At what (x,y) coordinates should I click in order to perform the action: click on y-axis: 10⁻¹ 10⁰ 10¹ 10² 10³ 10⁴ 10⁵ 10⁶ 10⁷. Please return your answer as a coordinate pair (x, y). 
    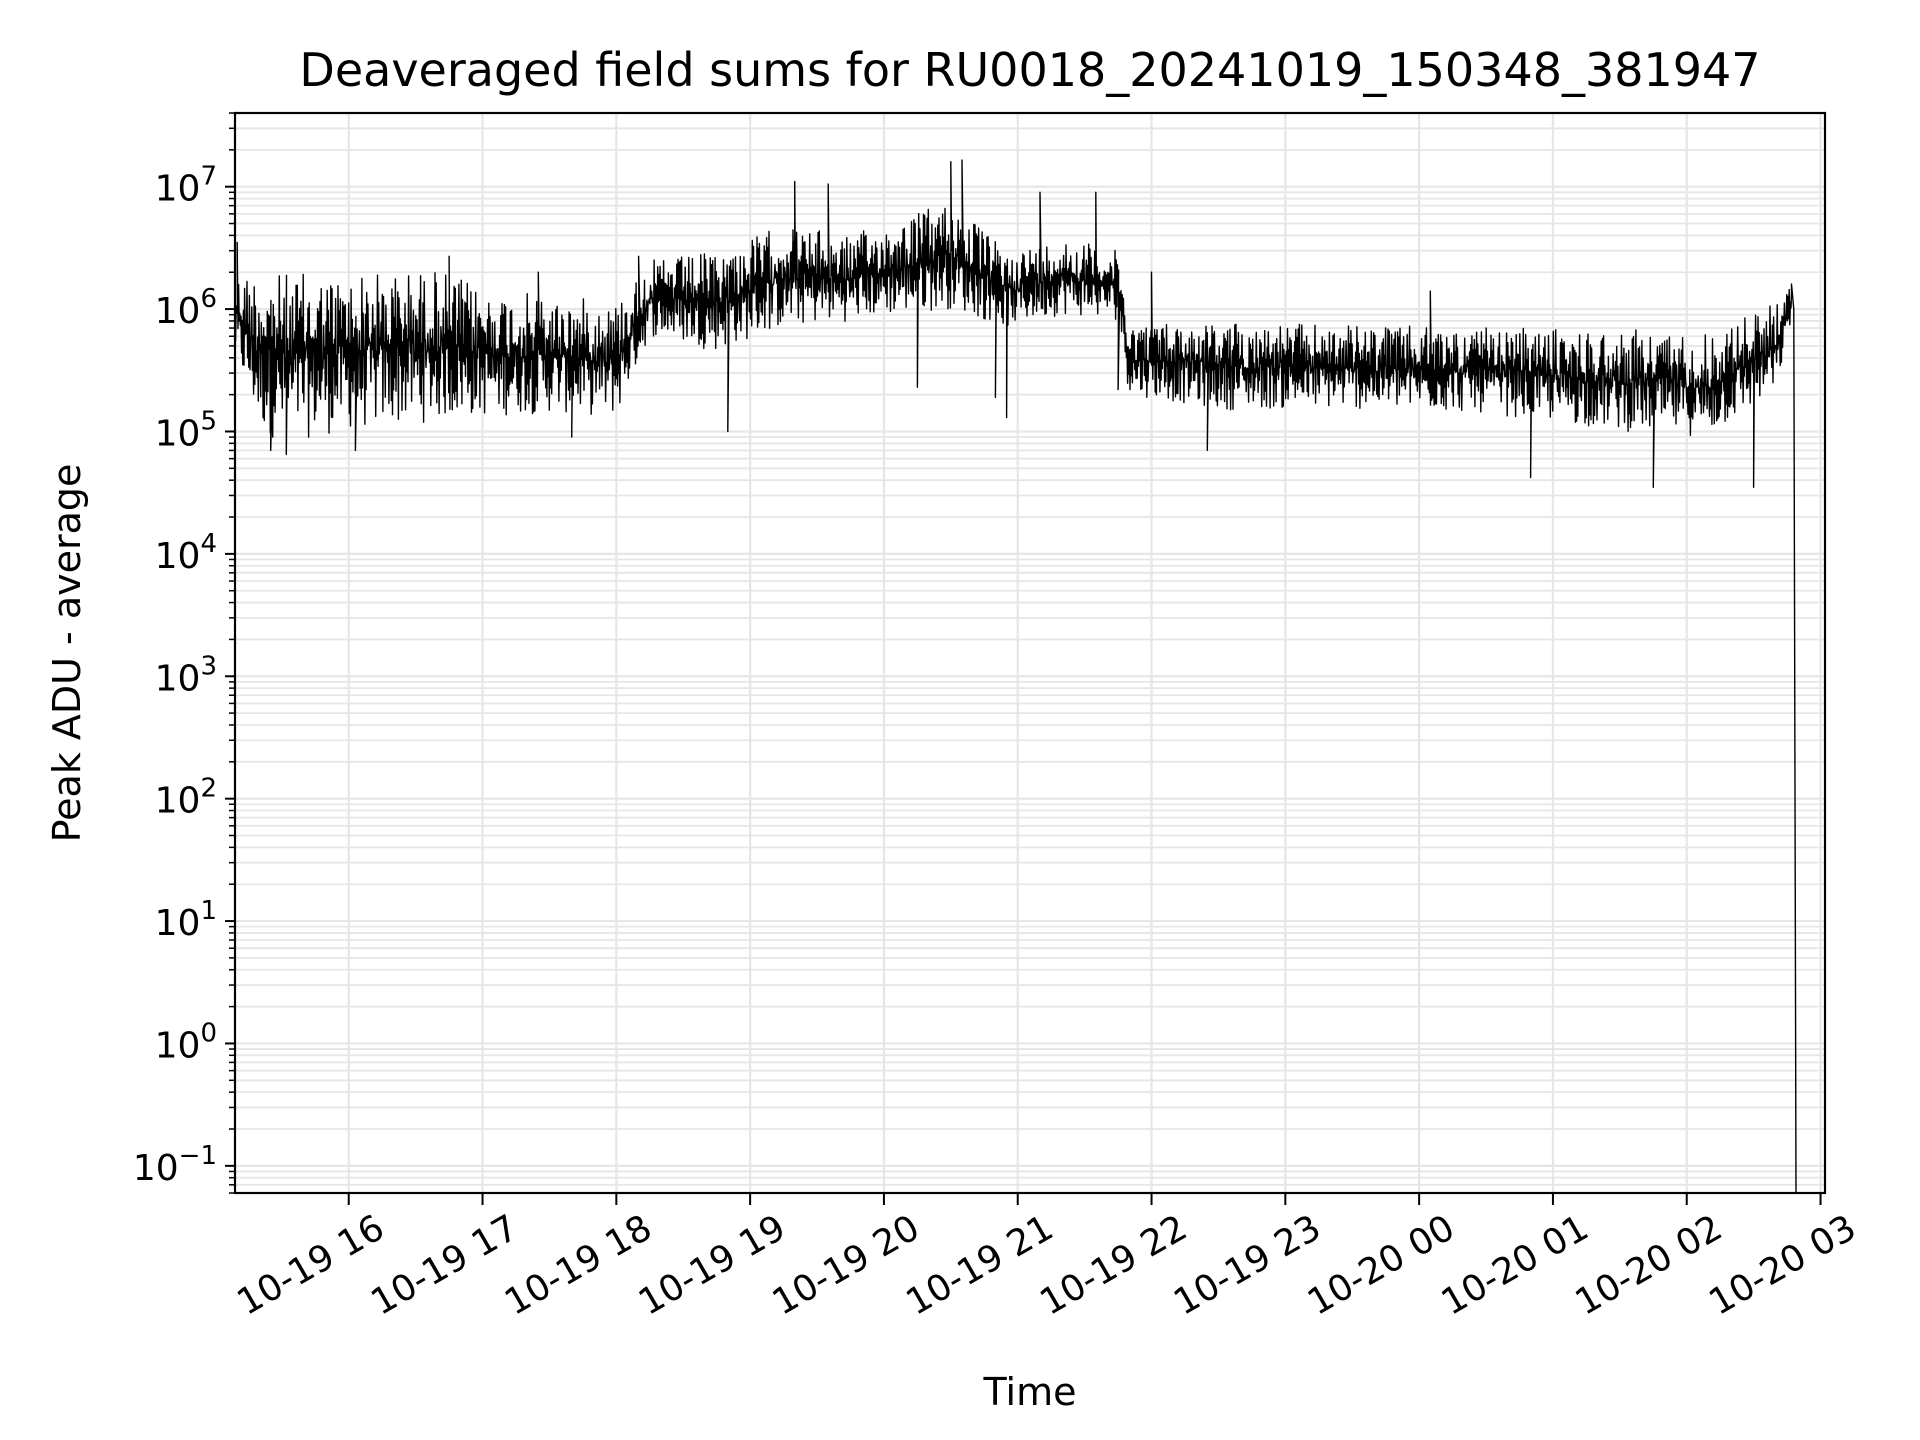
    Looking at the image, I should click on (184, 653).